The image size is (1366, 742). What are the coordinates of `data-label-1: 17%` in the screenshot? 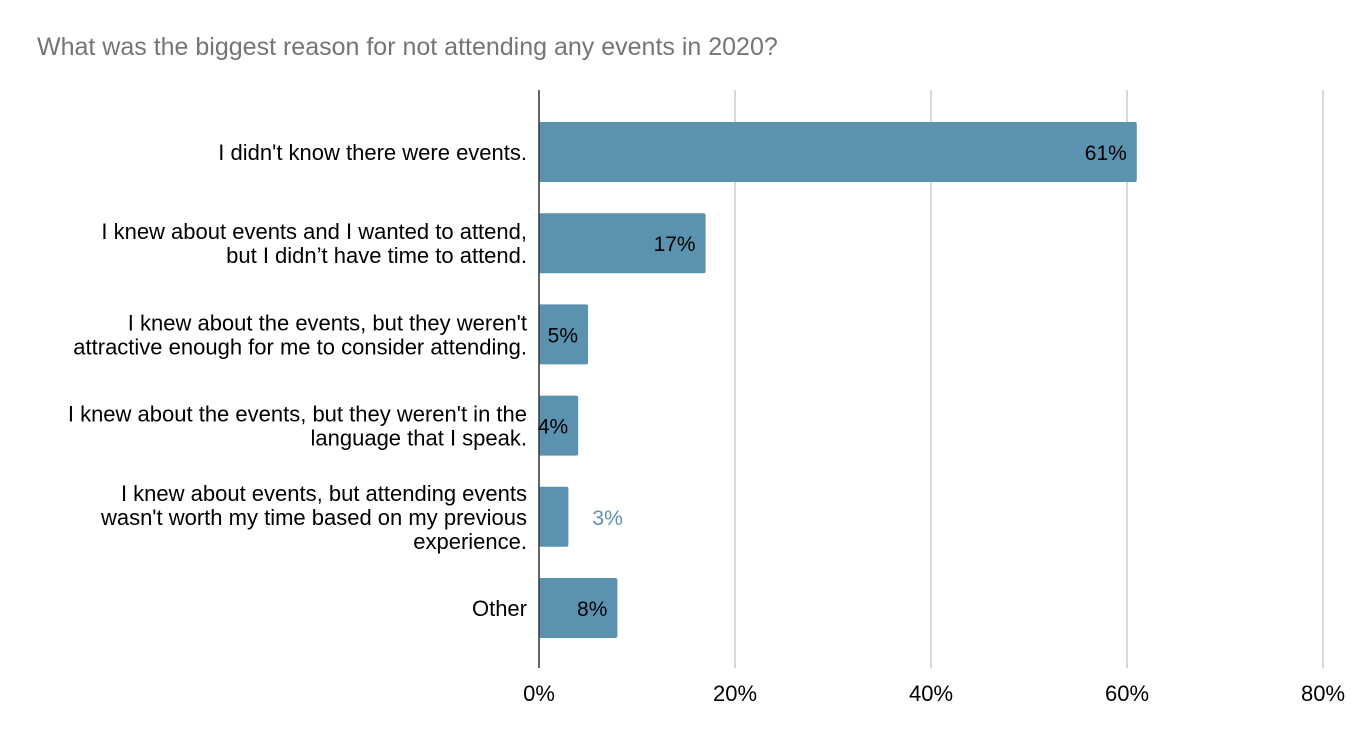 It's located at (675, 244).